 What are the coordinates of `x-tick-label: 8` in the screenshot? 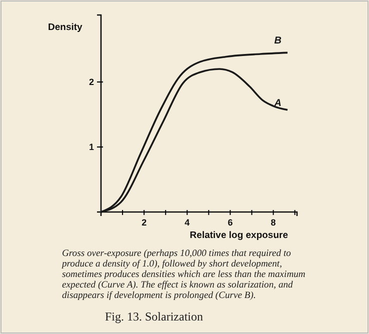 It's located at (273, 222).